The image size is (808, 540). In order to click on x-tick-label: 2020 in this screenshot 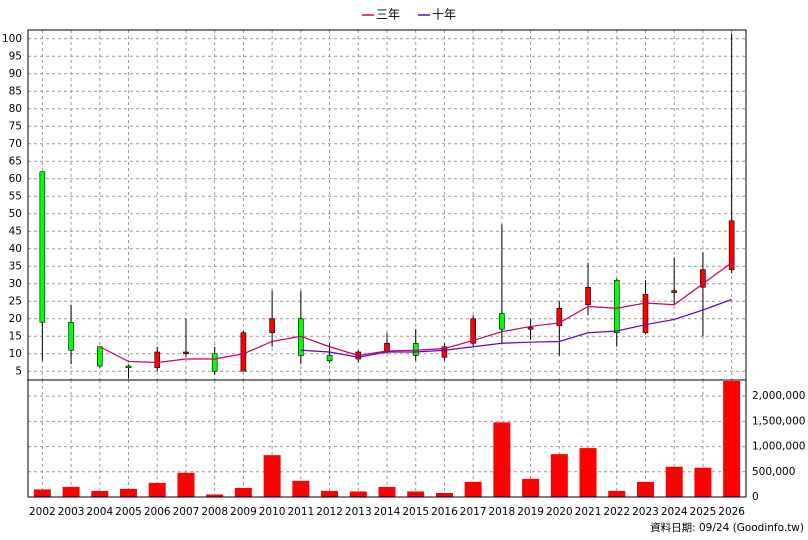, I will do `click(559, 512)`.